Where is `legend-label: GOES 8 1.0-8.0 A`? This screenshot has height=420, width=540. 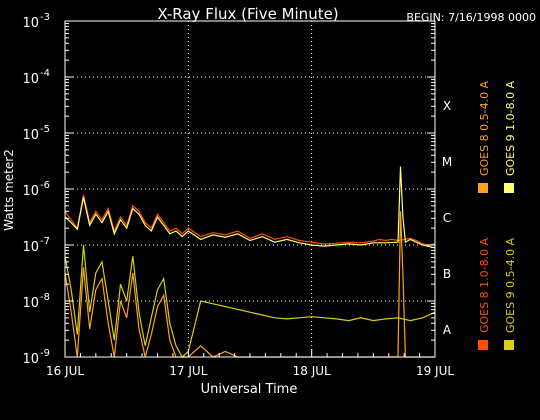
legend-label: GOES 8 1.0-8.0 A is located at coordinates (484, 285).